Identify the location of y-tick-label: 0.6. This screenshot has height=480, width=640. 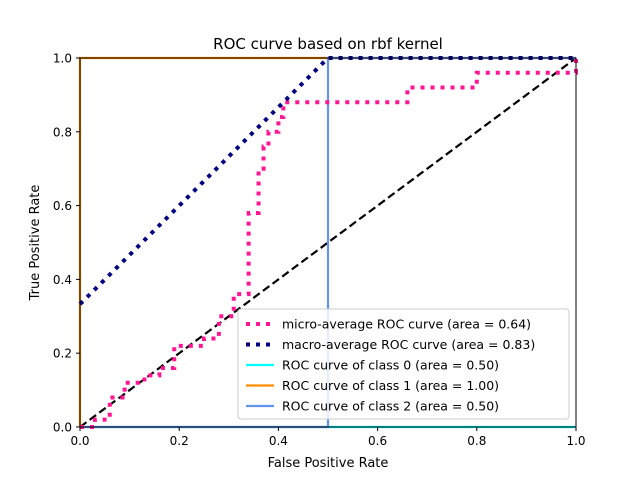
(62, 206).